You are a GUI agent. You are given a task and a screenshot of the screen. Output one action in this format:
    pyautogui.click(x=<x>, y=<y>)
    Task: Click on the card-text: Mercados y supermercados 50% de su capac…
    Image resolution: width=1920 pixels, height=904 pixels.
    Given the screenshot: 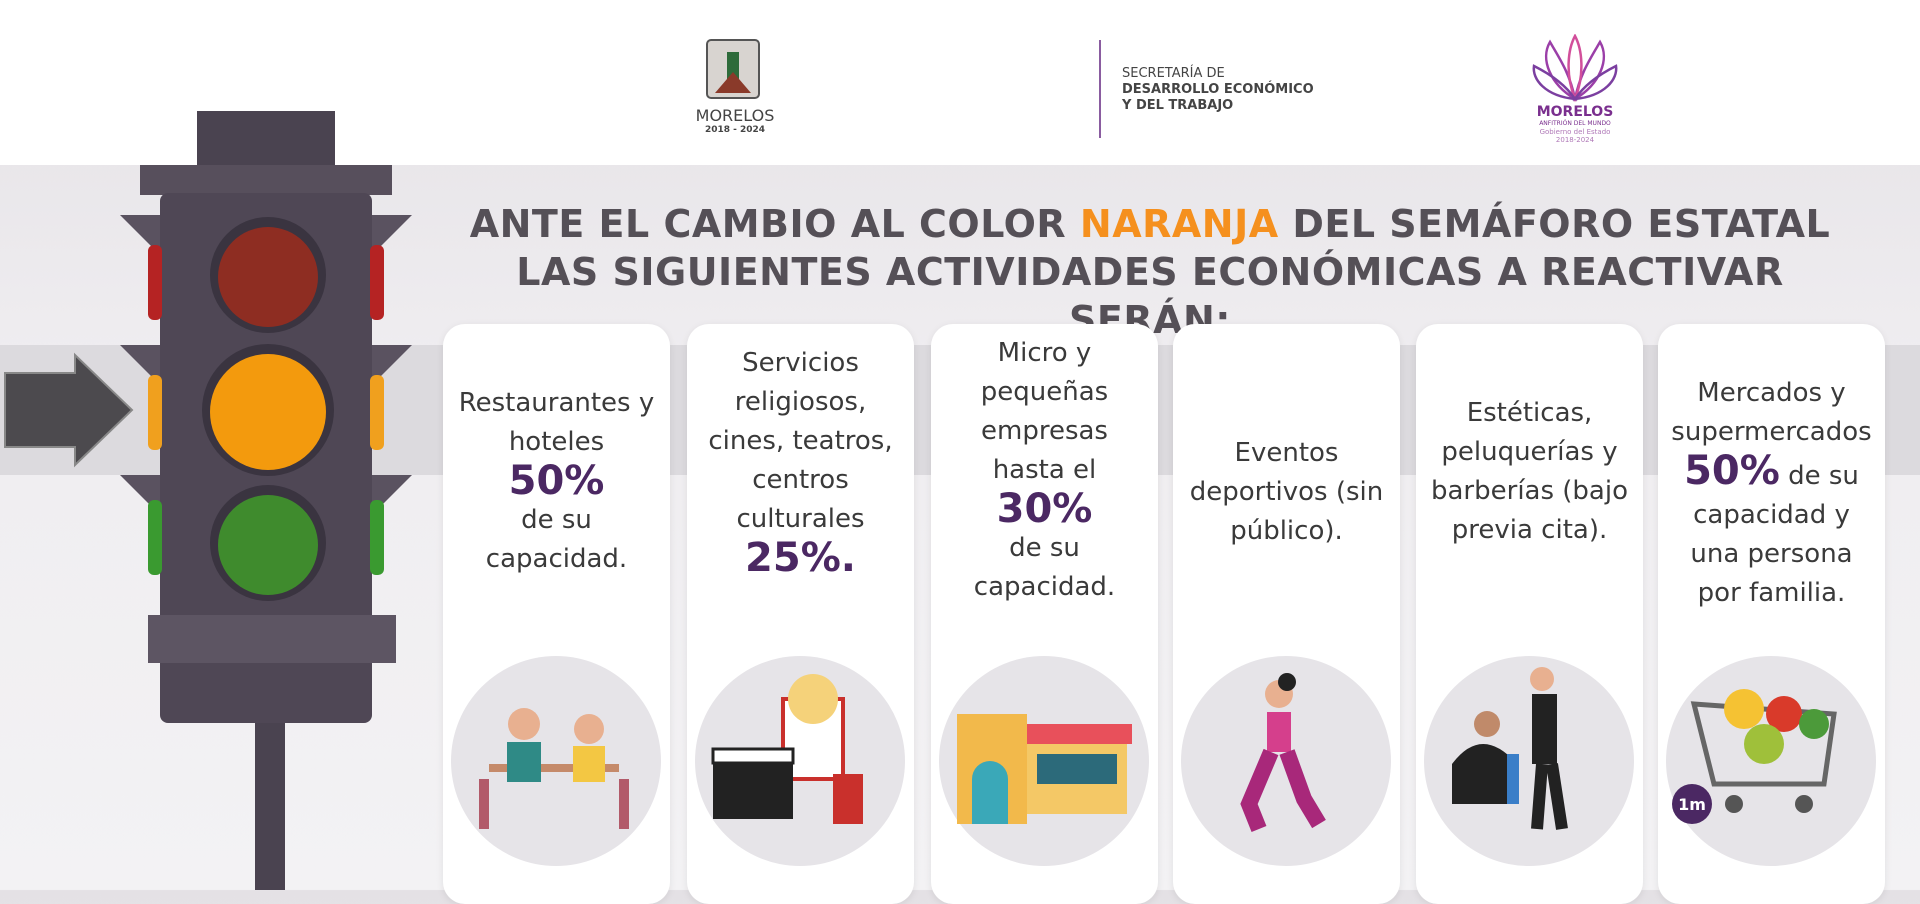 What is the action you would take?
    pyautogui.click(x=1771, y=493)
    